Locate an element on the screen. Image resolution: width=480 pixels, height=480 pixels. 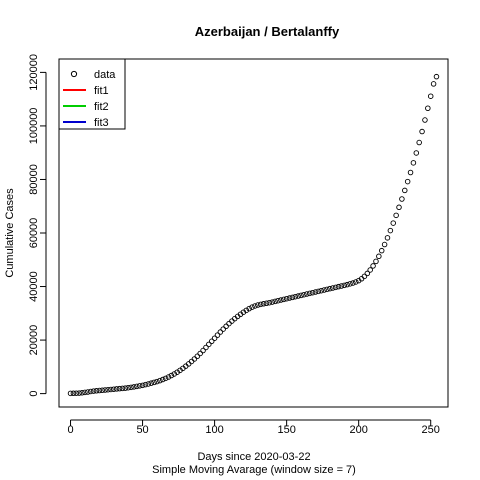
x-tick-label: 200 is located at coordinates (358, 430).